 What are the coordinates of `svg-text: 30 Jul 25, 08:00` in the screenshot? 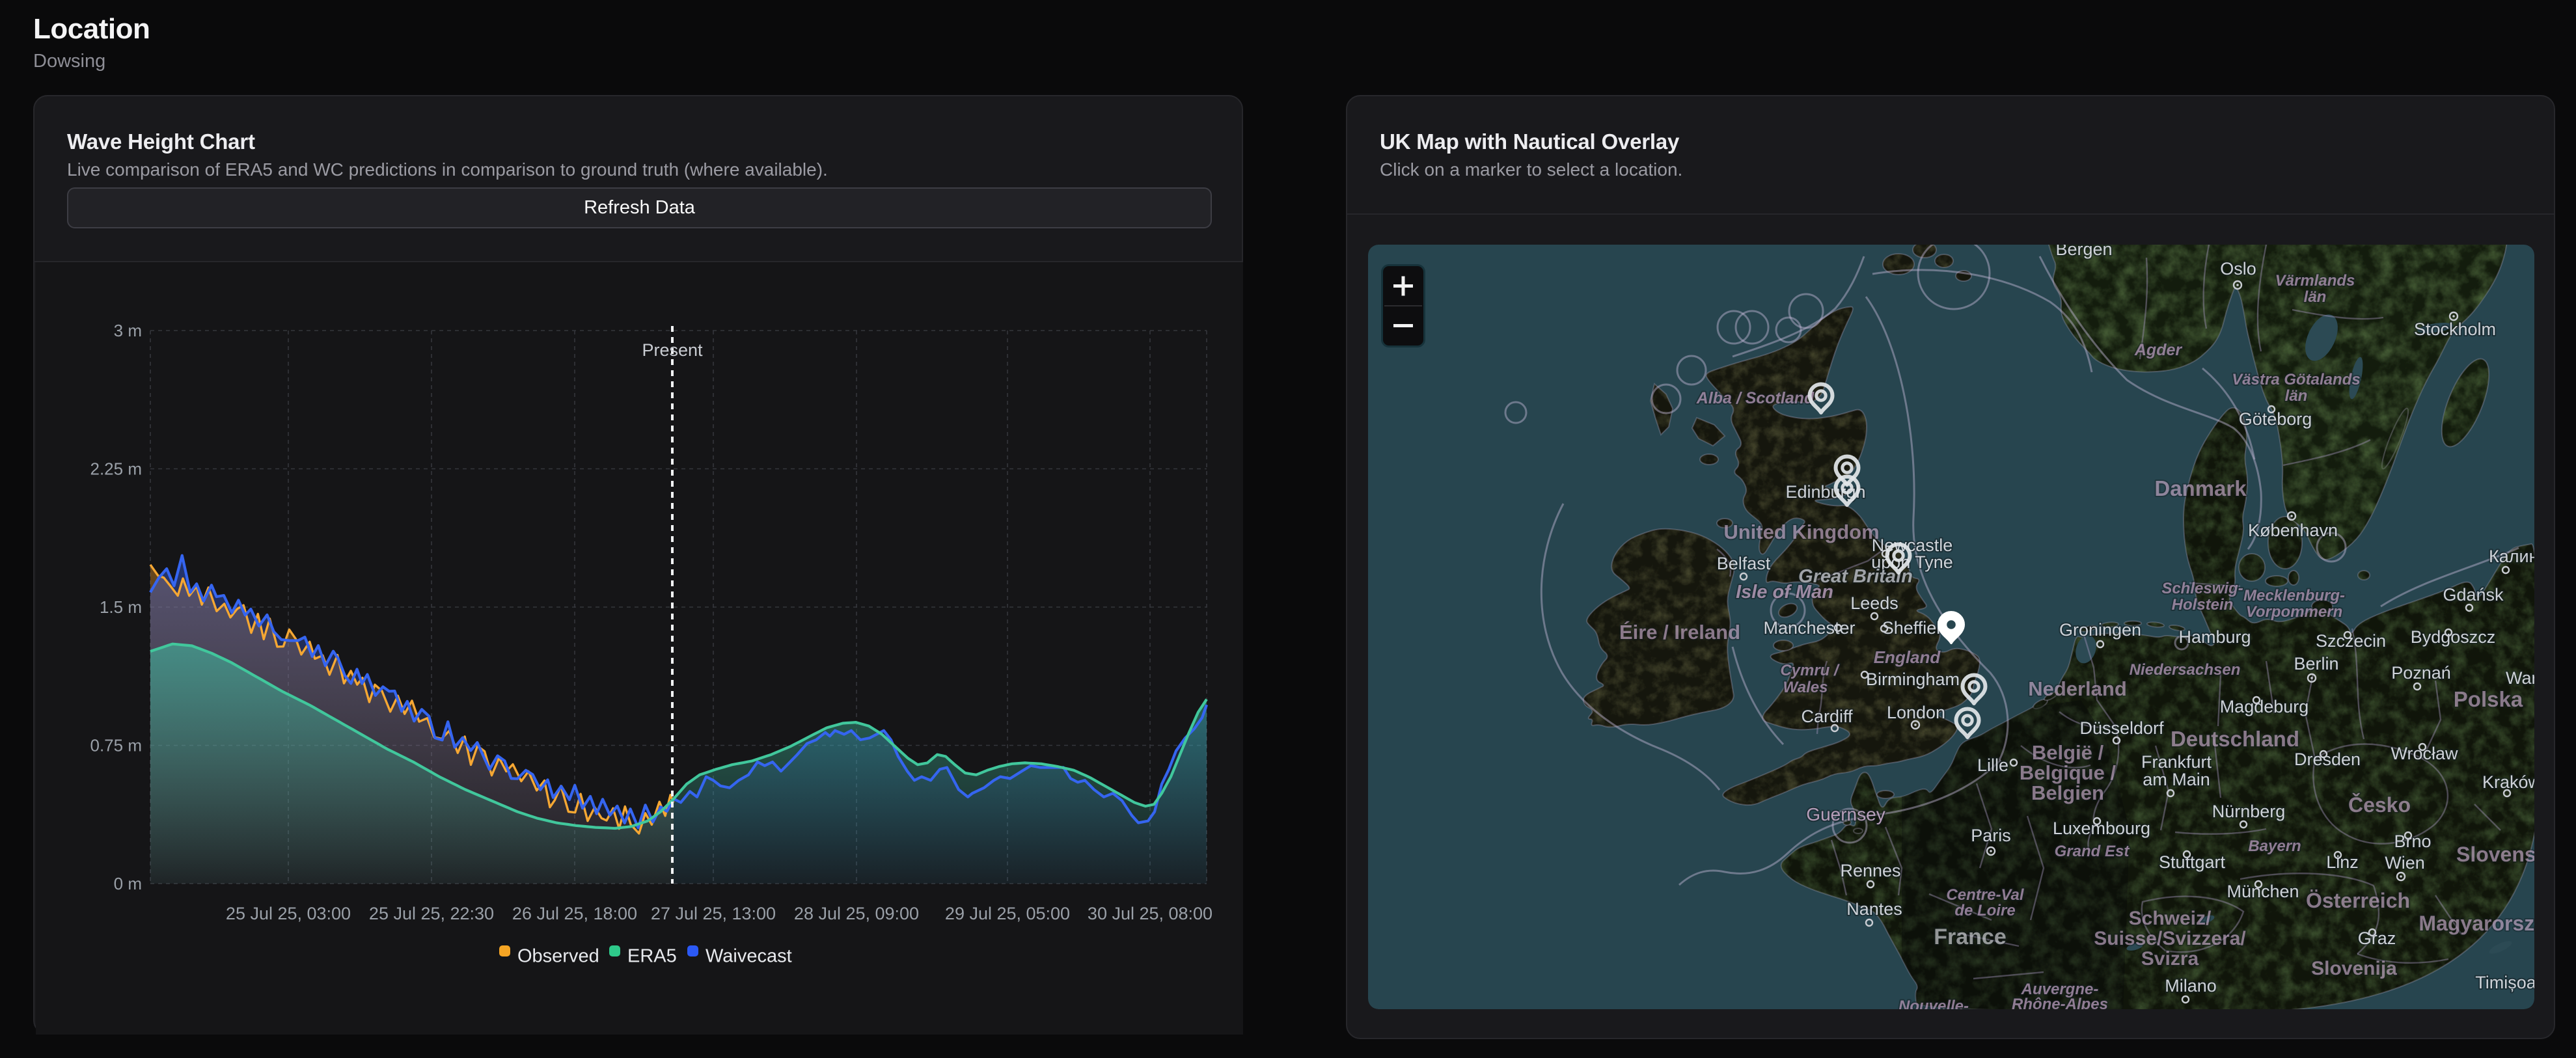 It's located at (1150, 913).